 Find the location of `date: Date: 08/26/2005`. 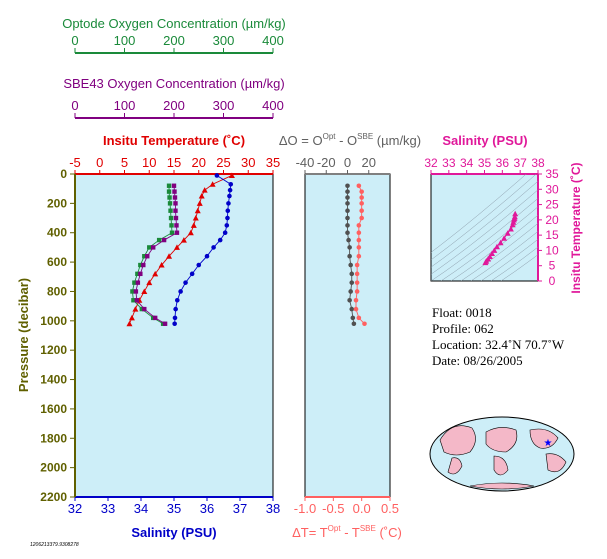

date: Date: 08/26/2005 is located at coordinates (477, 360).